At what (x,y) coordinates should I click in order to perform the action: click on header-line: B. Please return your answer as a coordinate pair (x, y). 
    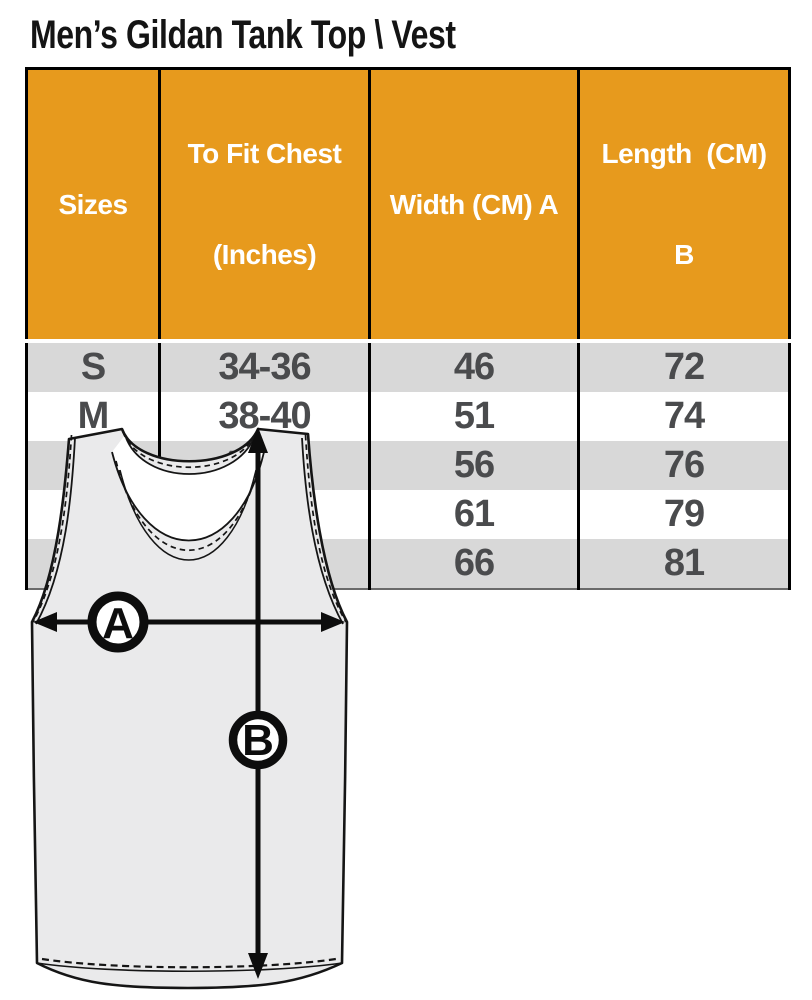
    Looking at the image, I should click on (684, 254).